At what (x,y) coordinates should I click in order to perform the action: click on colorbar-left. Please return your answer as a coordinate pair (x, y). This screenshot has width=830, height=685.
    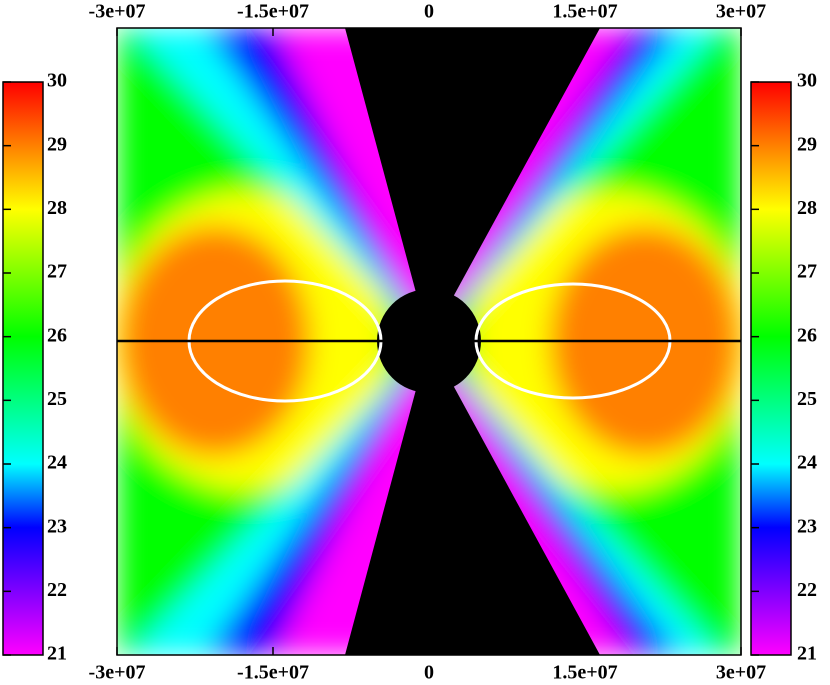
    Looking at the image, I should click on (23, 368).